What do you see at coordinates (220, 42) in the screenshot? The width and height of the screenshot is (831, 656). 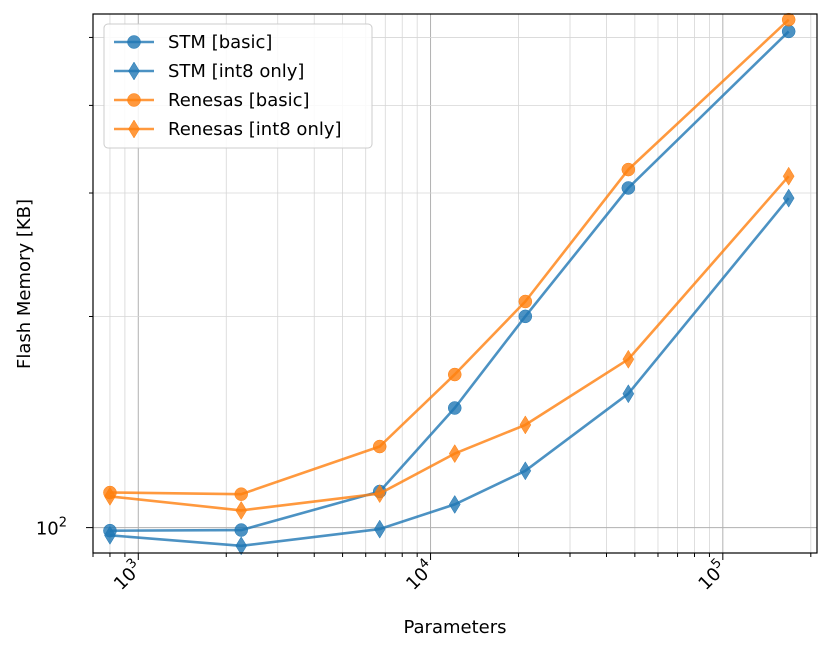 I see `legend-label: STM [basic]` at bounding box center [220, 42].